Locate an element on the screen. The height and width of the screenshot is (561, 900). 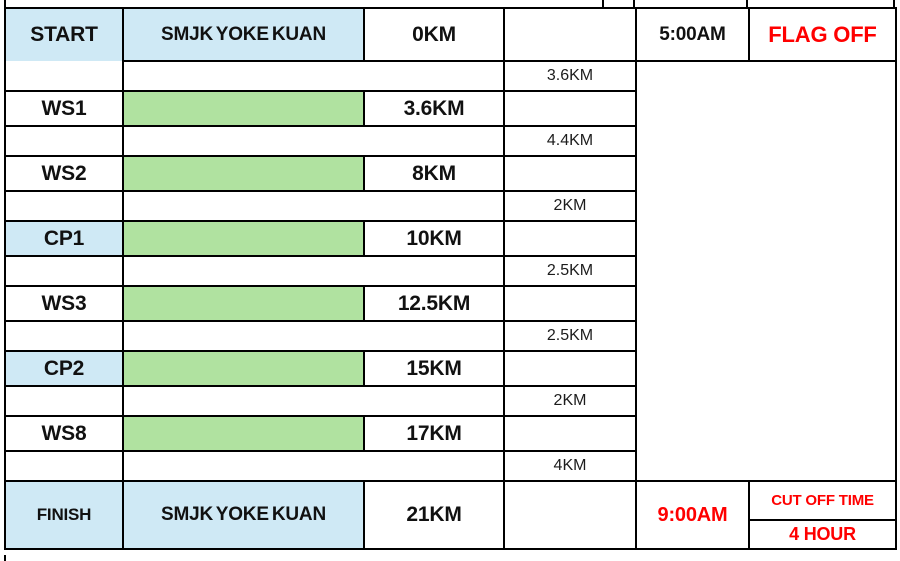
top-edge-right-line is located at coordinates (894, 4).